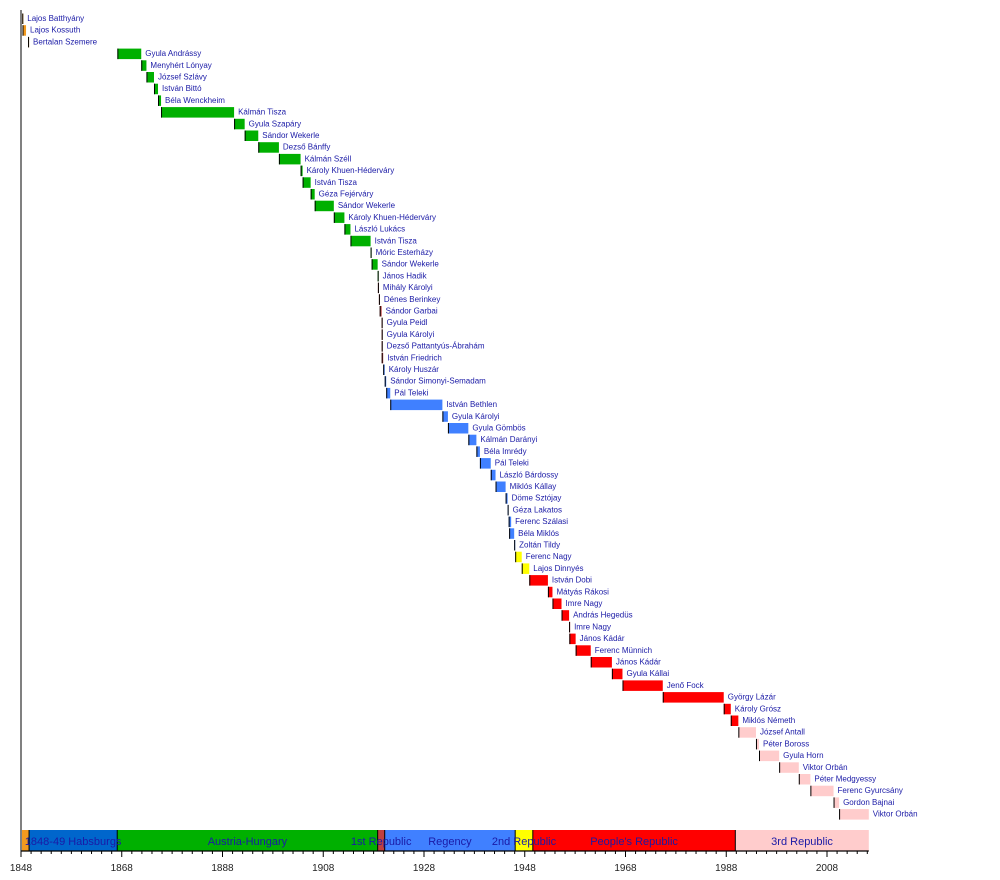 Image resolution: width=1000 pixels, height=880 pixels. Describe the element at coordinates (182, 77) in the screenshot. I see `pm-label: József Szlávy` at that location.